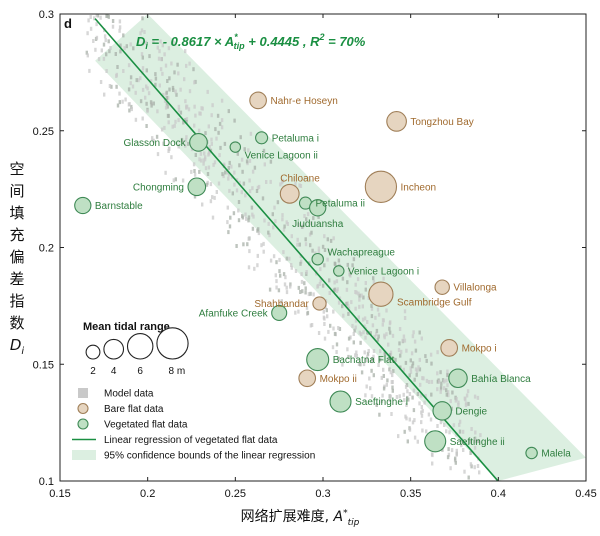 Image resolution: width=600 pixels, height=536 pixels. What do you see at coordinates (340, 204) in the screenshot?
I see `point-label: Petaluma ii` at bounding box center [340, 204].